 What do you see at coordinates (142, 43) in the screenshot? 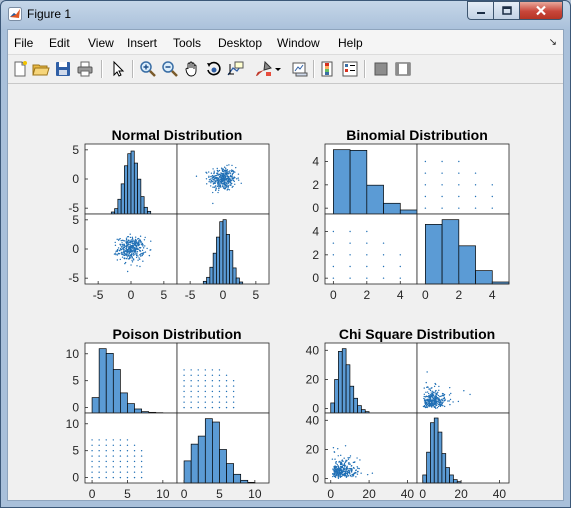
I see `menu-insert: Insert` at bounding box center [142, 43].